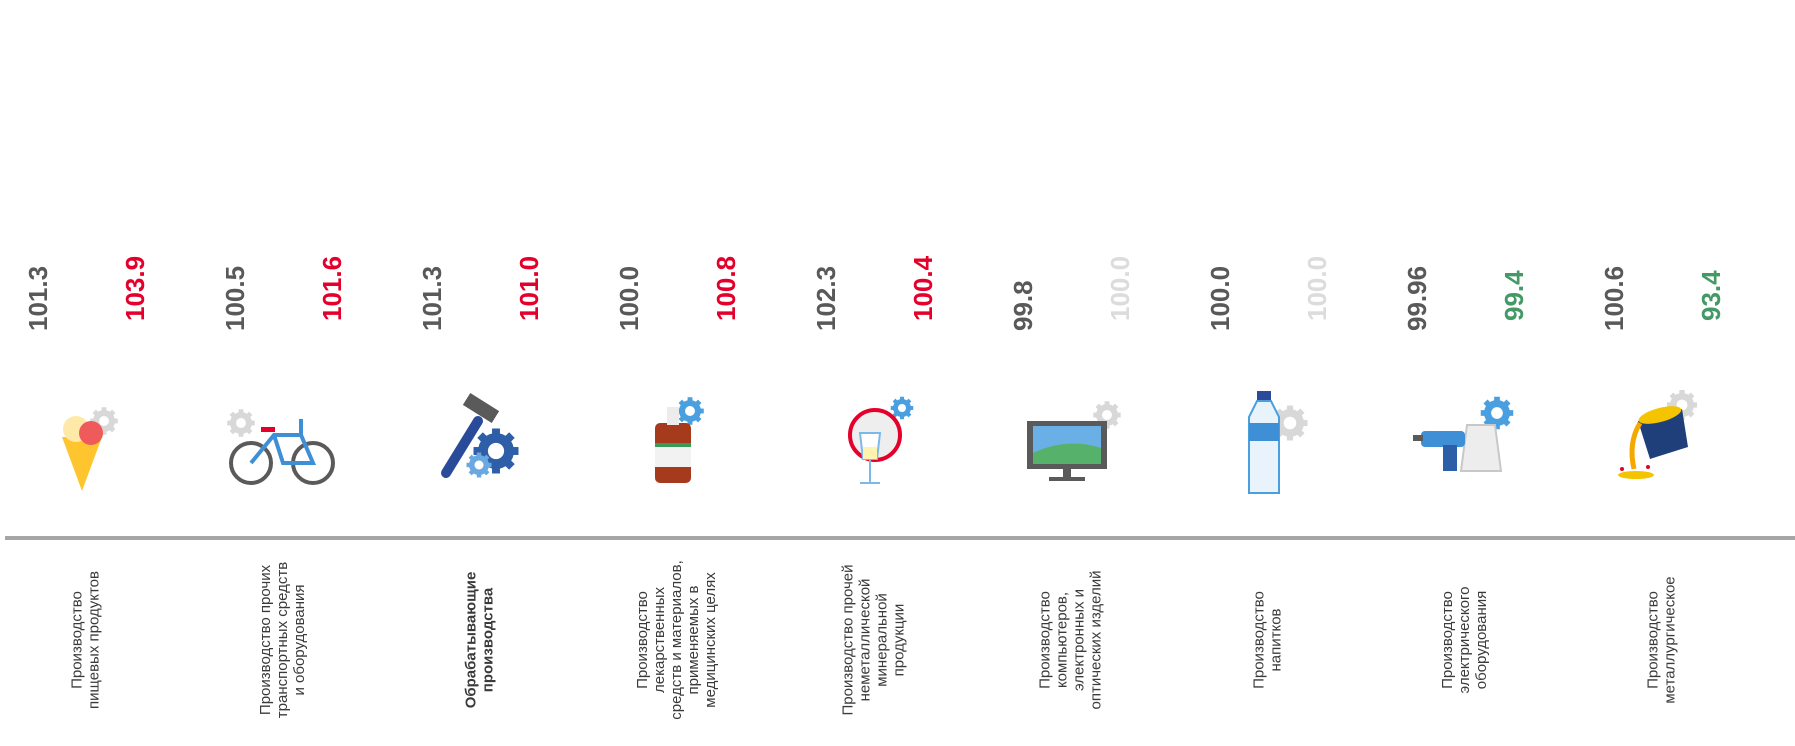  Describe the element at coordinates (1220, 298) in the screenshot. I see `value-label-base-6: 100.0` at that location.